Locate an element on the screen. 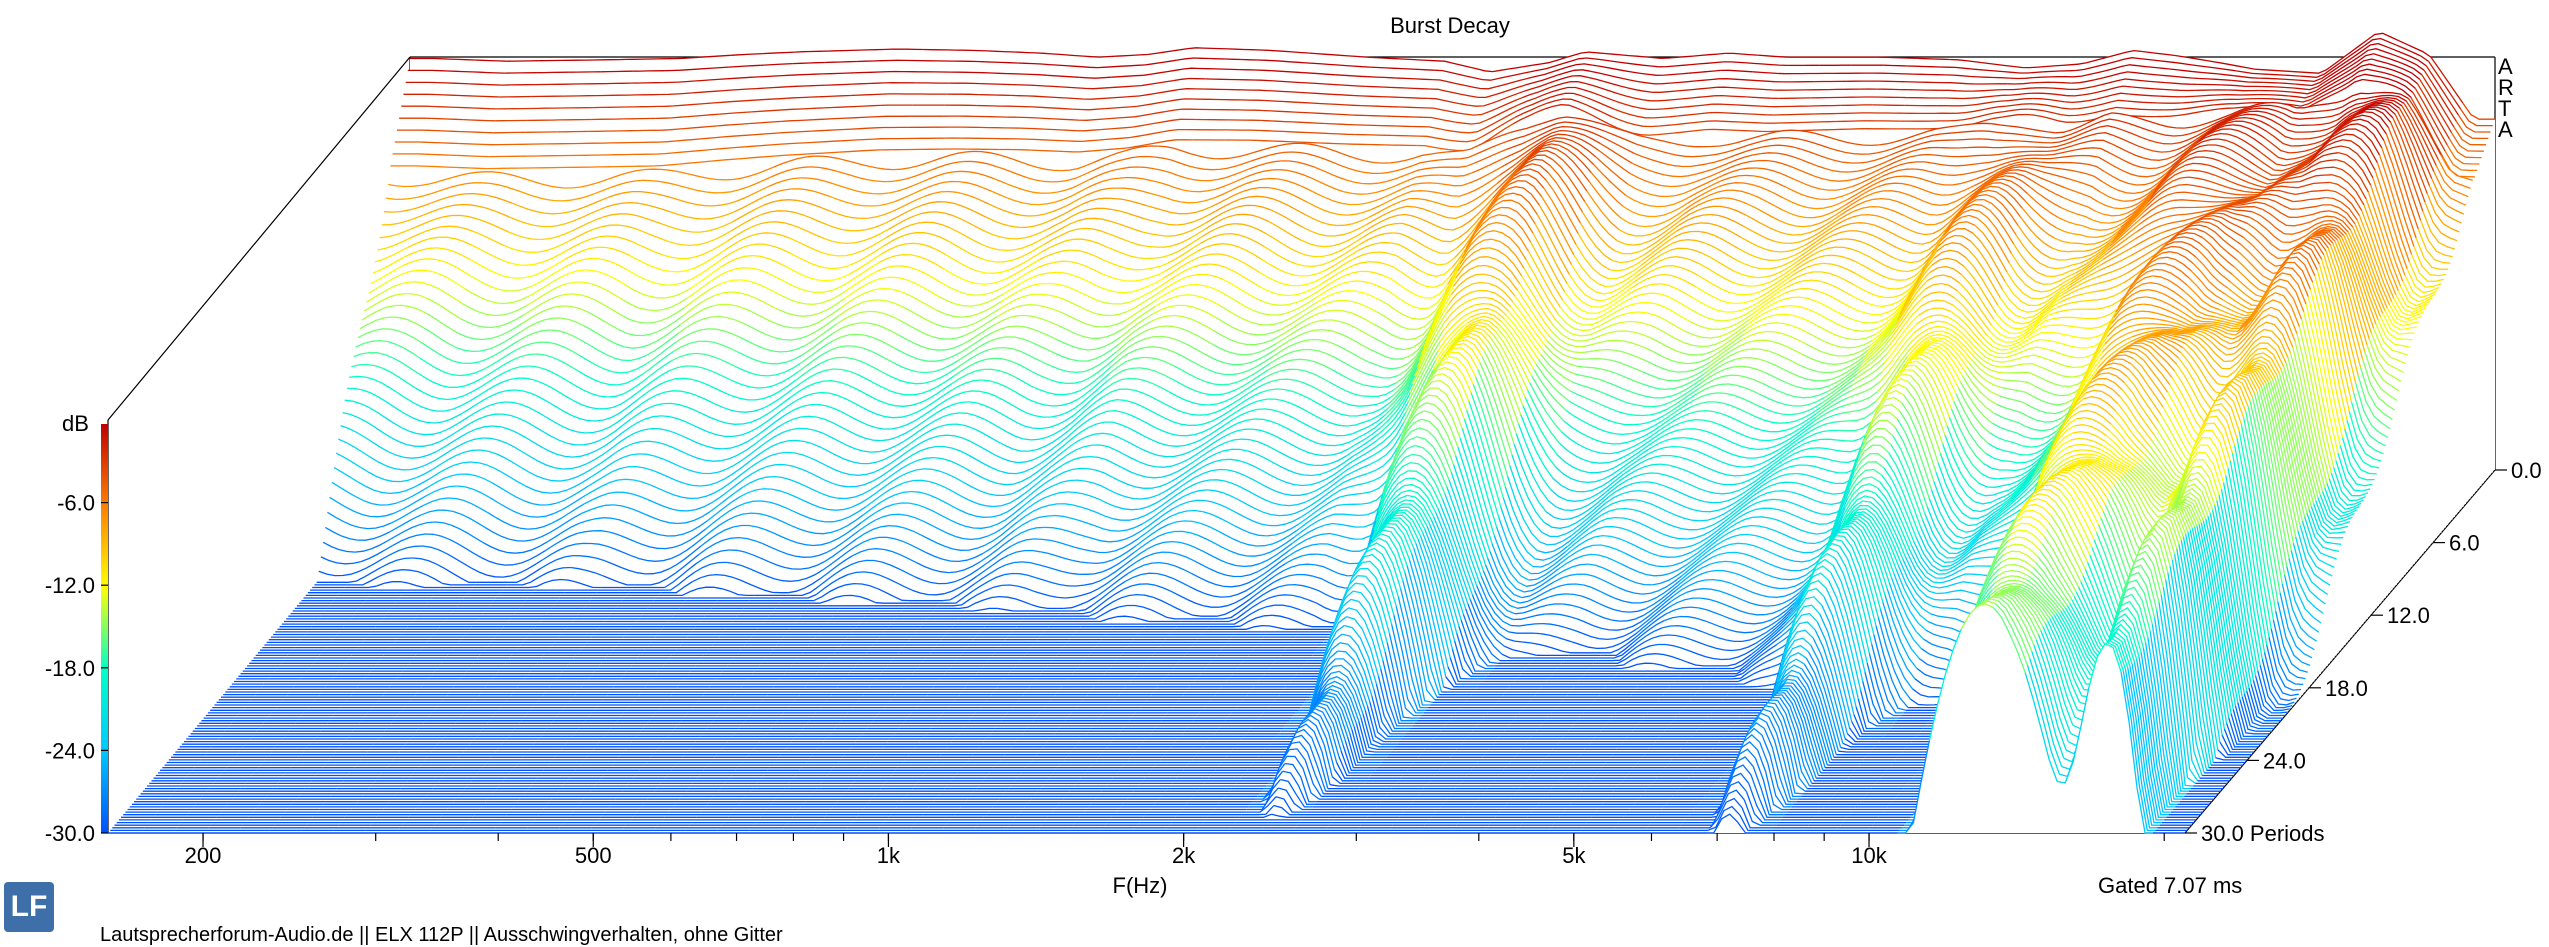 Image resolution: width=2549 pixels, height=947 pixels. color-scale-bar is located at coordinates (104, 628).